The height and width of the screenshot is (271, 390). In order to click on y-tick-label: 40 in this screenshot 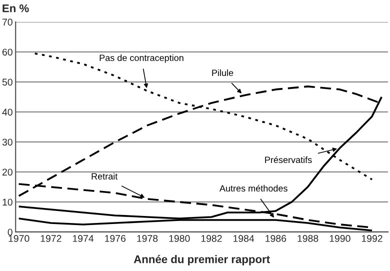, I will do `click(7, 112)`.